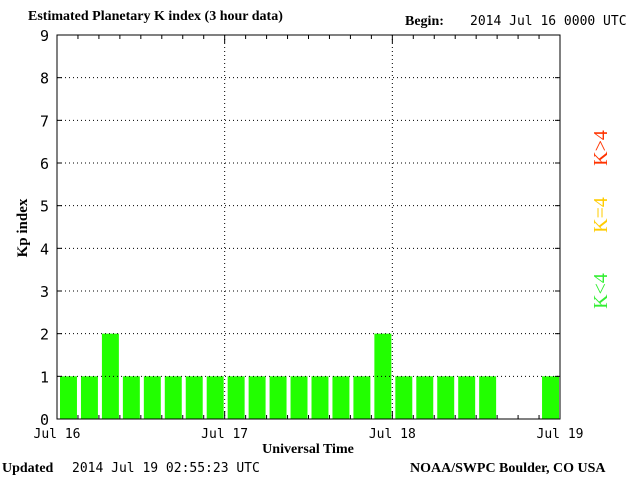 The height and width of the screenshot is (480, 640). What do you see at coordinates (44, 292) in the screenshot?
I see `y-tick-label: 3` at bounding box center [44, 292].